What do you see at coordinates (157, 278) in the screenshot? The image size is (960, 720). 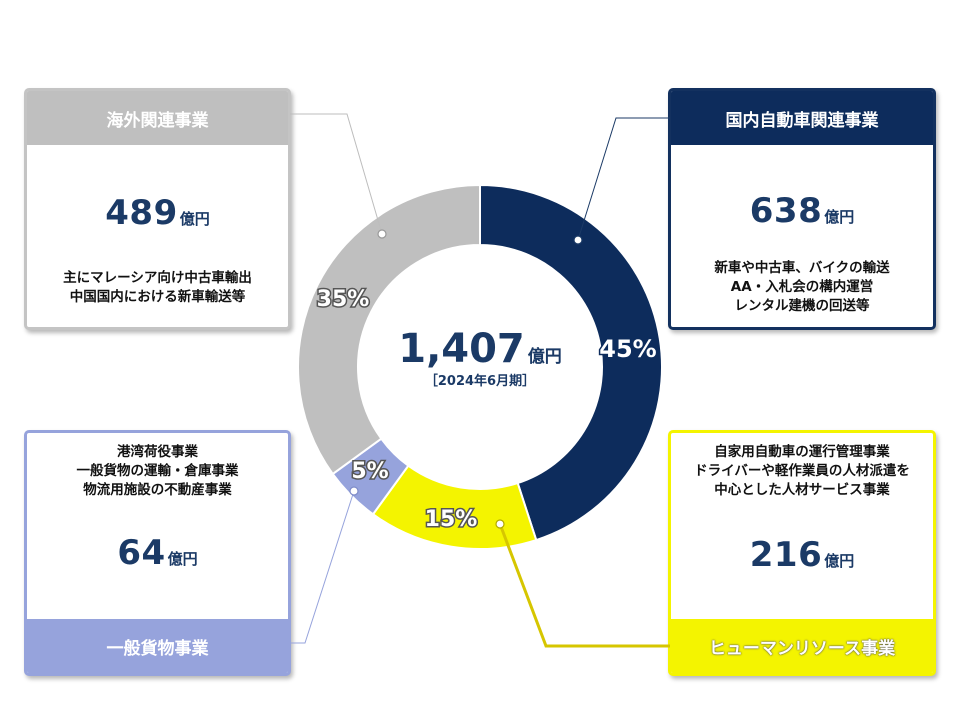 I see `description-line: 主にマレーシア向け中古車輸出` at bounding box center [157, 278].